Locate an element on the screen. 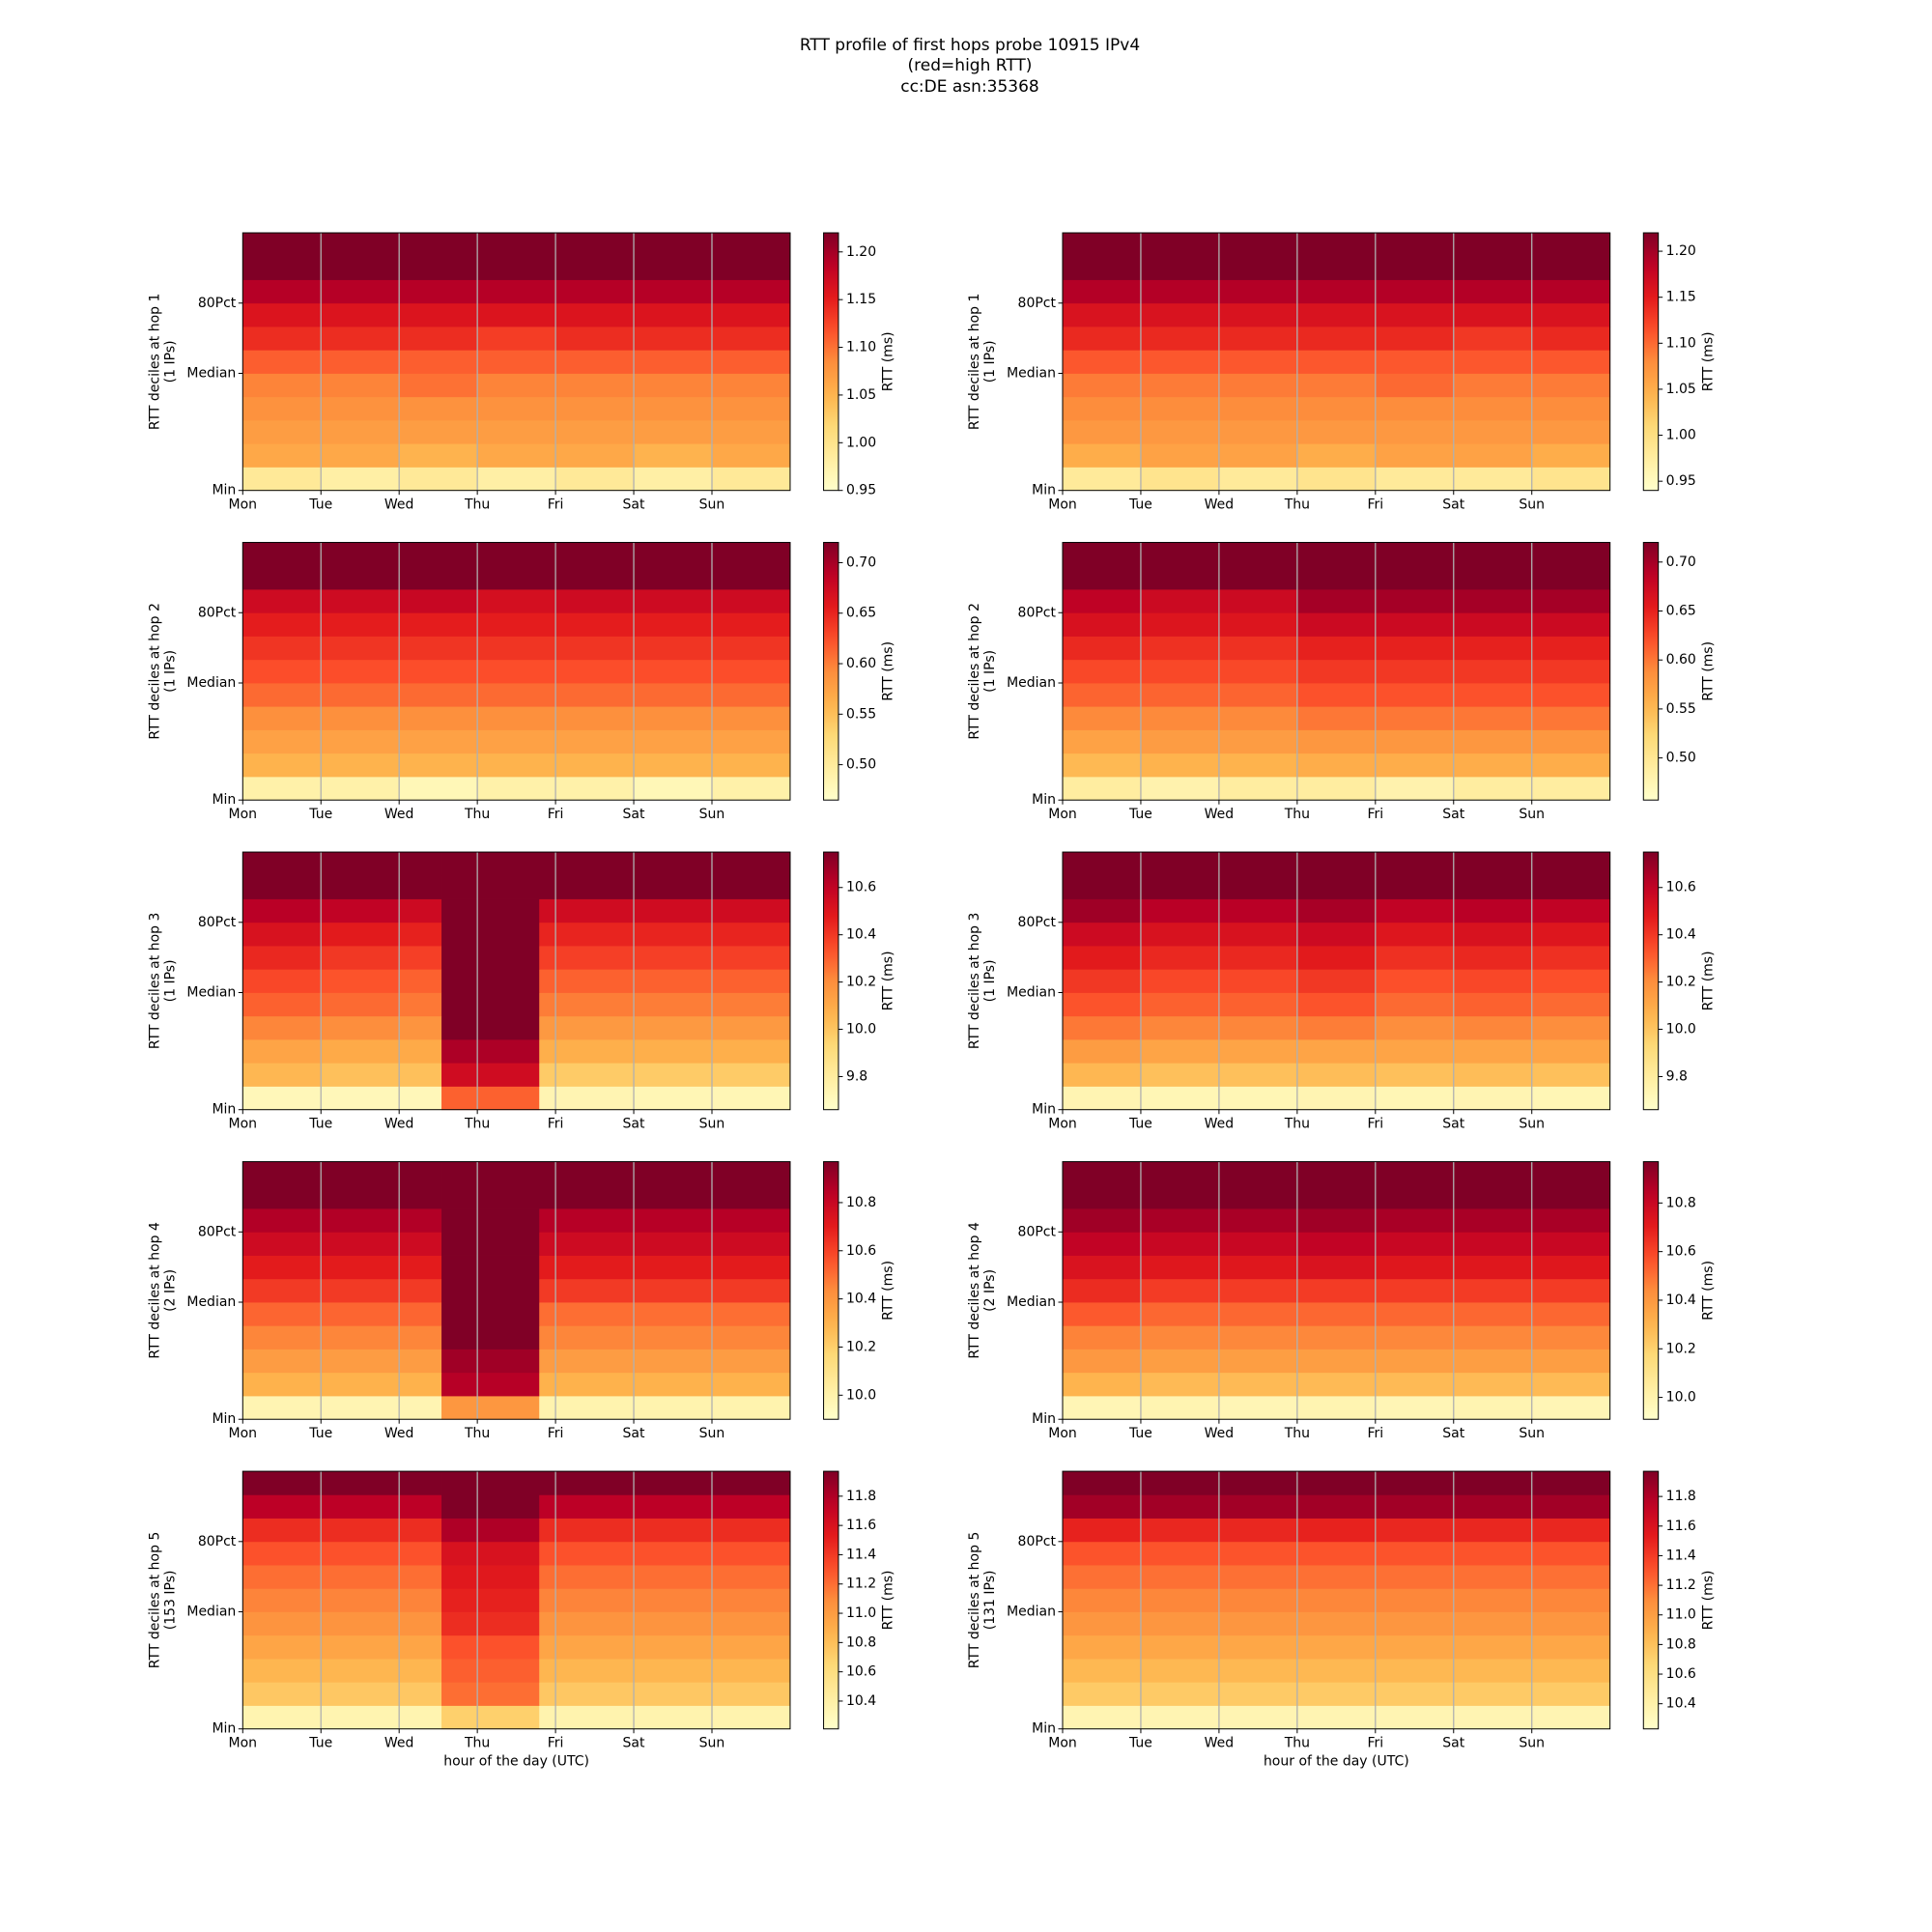 This screenshot has height=1932, width=1932. colorbar-tick-label: 0.50 is located at coordinates (861, 765).